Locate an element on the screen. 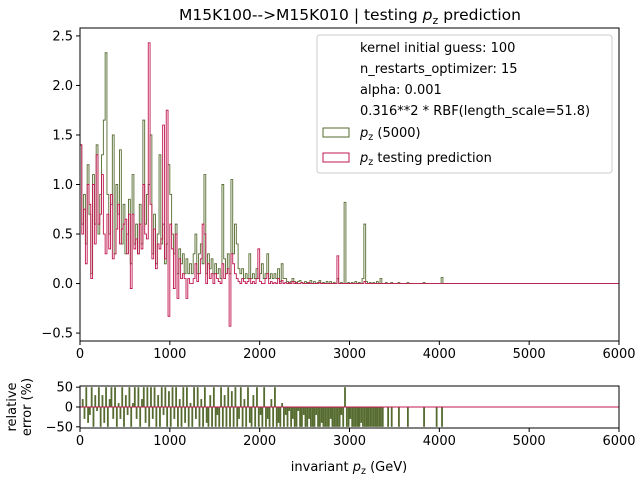 This screenshot has width=640, height=480. ratio-ylabel-line2: error (%) is located at coordinates (27, 407).